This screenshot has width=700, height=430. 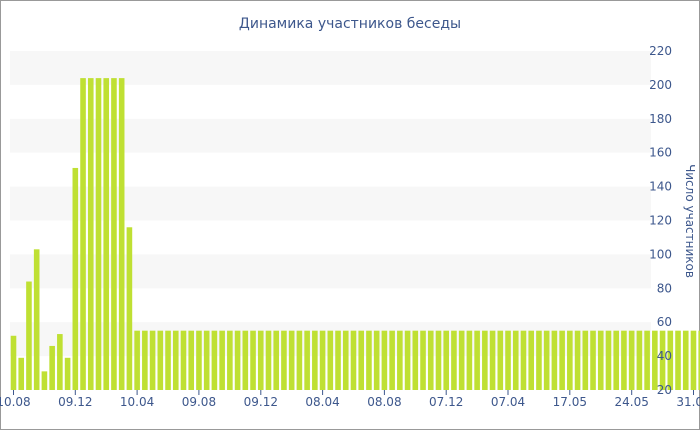 I want to click on y-tick-label: 180, so click(x=660, y=119).